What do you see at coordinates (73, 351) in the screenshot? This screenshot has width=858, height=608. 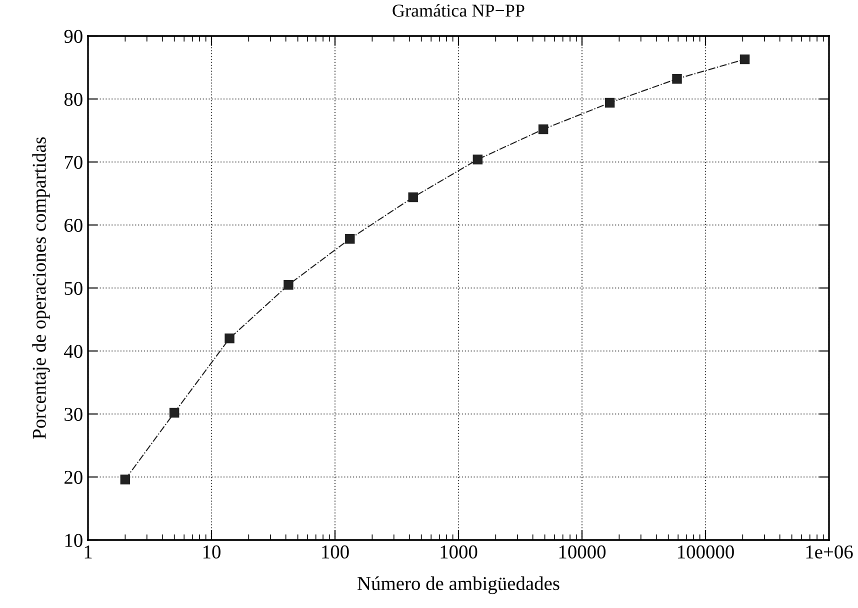 I see `y-tick-label: 40` at bounding box center [73, 351].